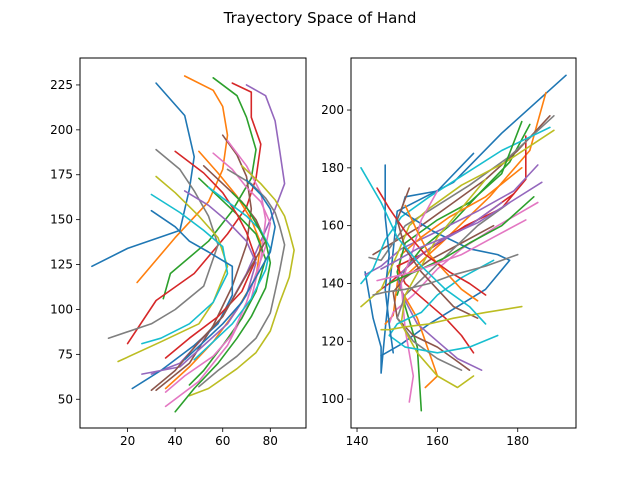 Image resolution: width=640 pixels, height=480 pixels. What do you see at coordinates (65, 354) in the screenshot?
I see `y-tick-label: 75` at bounding box center [65, 354].